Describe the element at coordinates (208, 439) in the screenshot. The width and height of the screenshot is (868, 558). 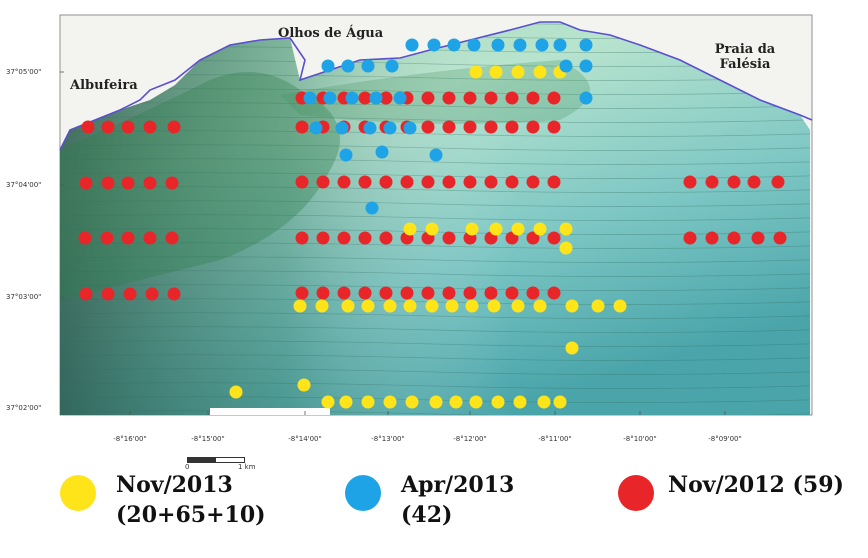
I see `lon-label: -8°15'00"` at that location.